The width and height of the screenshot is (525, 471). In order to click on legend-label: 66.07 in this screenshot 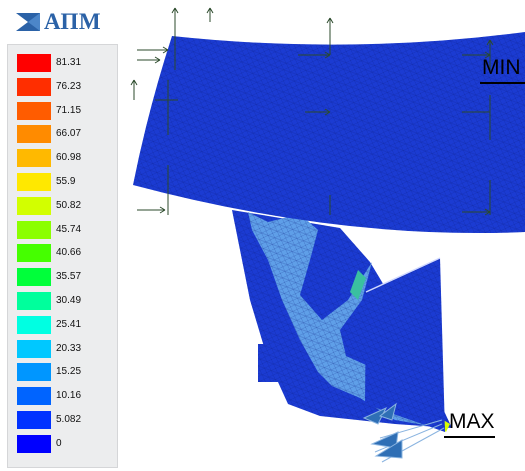, I will do `click(69, 134)`.